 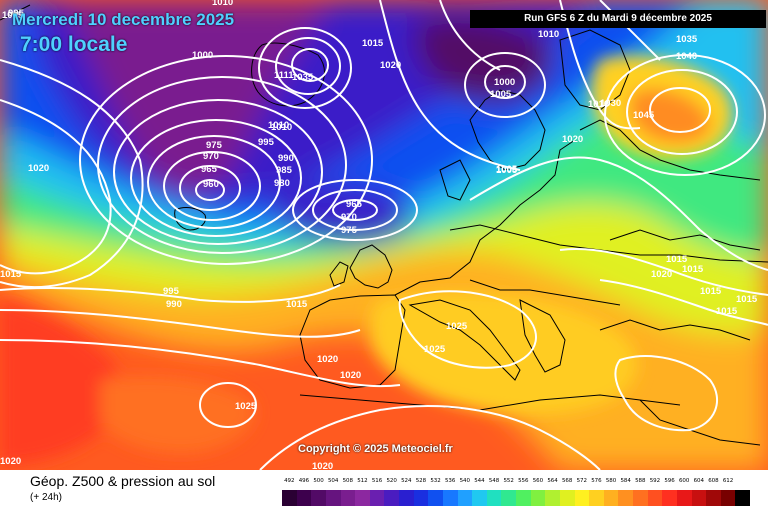 I want to click on colorbar-label: 548, so click(x=494, y=481).